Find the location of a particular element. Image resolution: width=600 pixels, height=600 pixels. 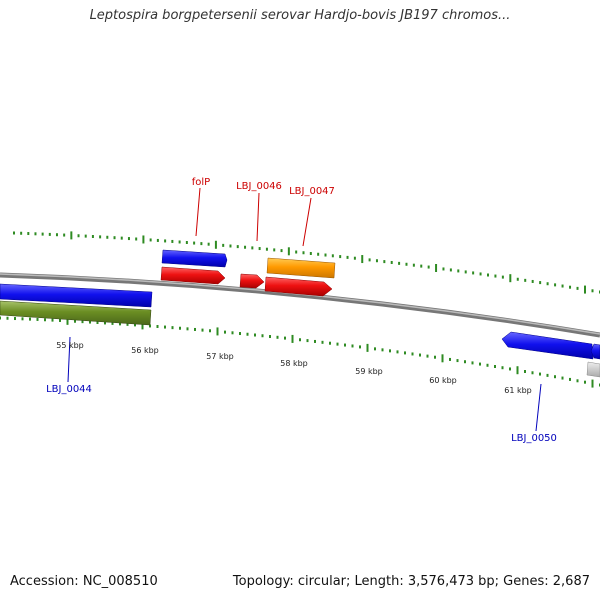

leader-line-folP is located at coordinates (198, 212).